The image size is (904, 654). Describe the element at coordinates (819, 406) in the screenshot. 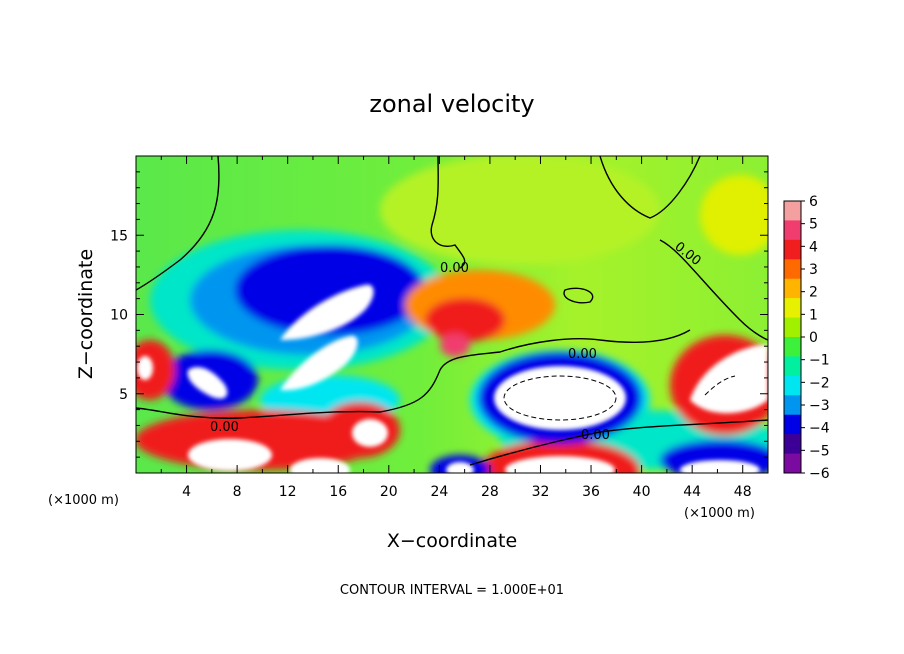

I see `colorbar-label: −3` at that location.